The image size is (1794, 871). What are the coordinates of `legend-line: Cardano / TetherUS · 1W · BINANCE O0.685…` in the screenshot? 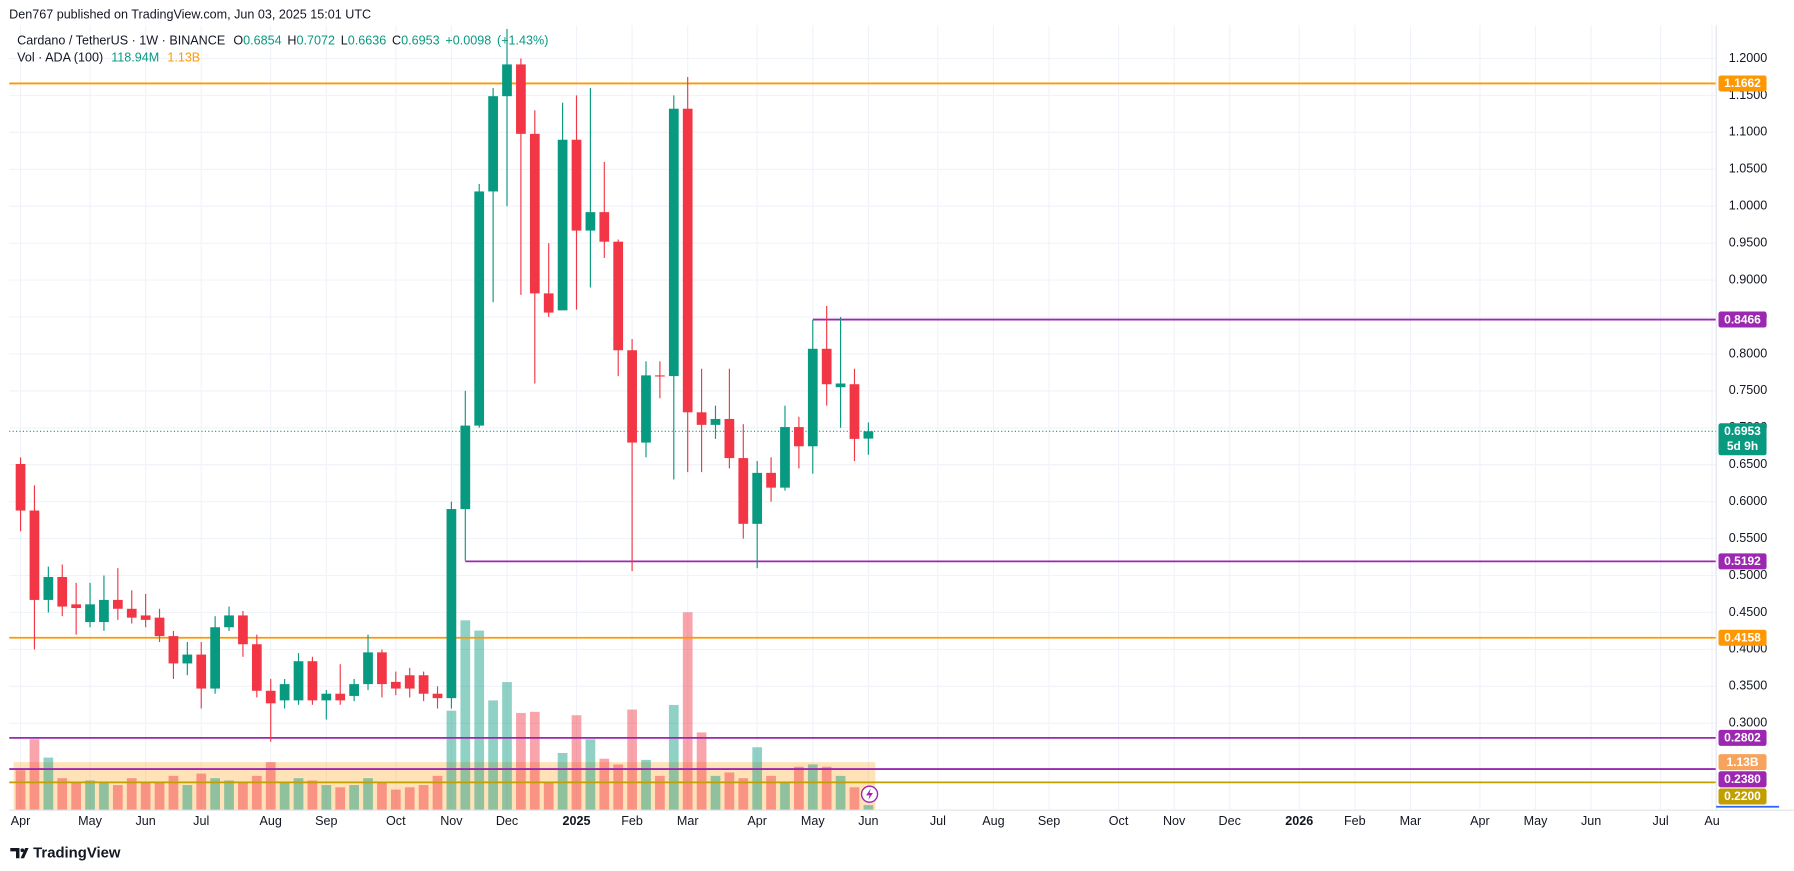 It's located at (282, 41).